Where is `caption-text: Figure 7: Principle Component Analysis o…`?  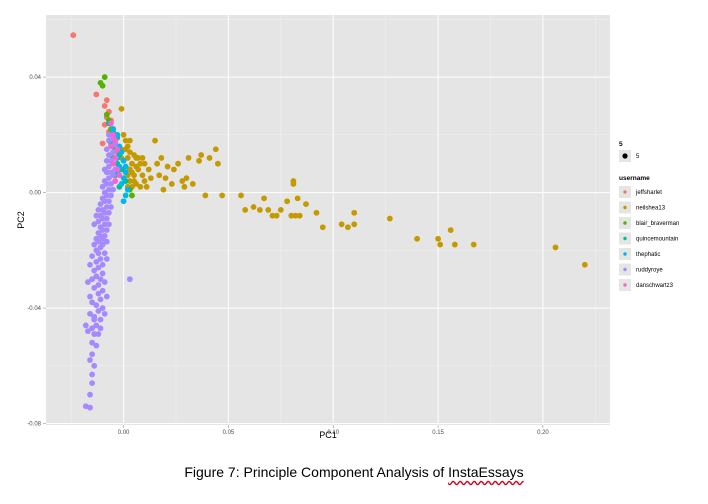 caption-text: Figure 7: Principle Component Analysis o… is located at coordinates (316, 472).